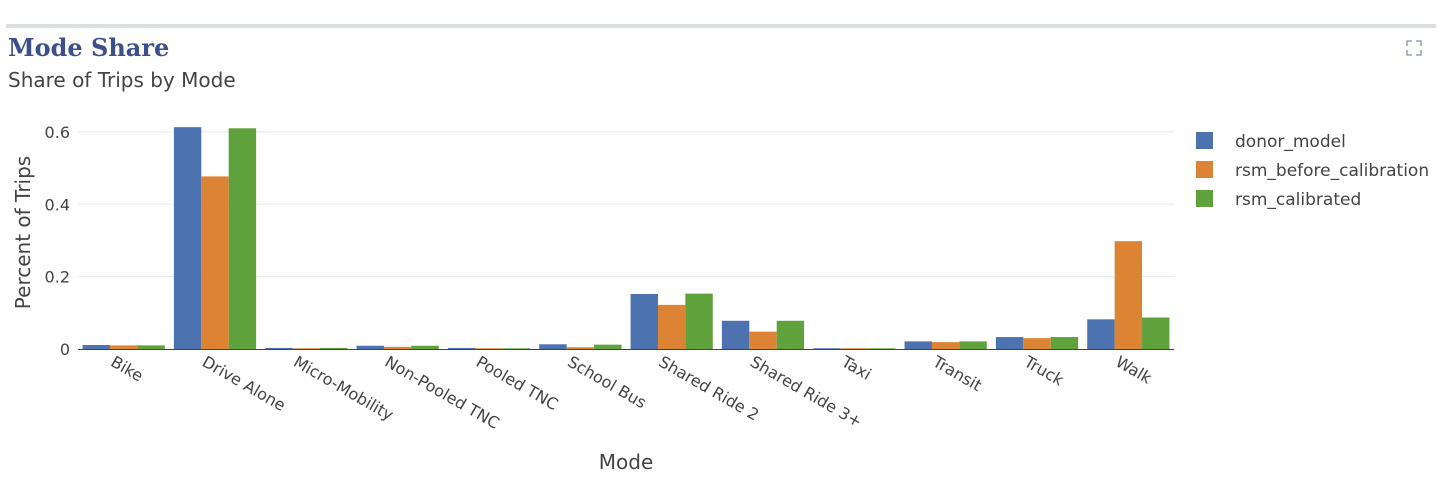 This screenshot has width=1444, height=496. I want to click on y-tick-label: 0.6, so click(57, 132).